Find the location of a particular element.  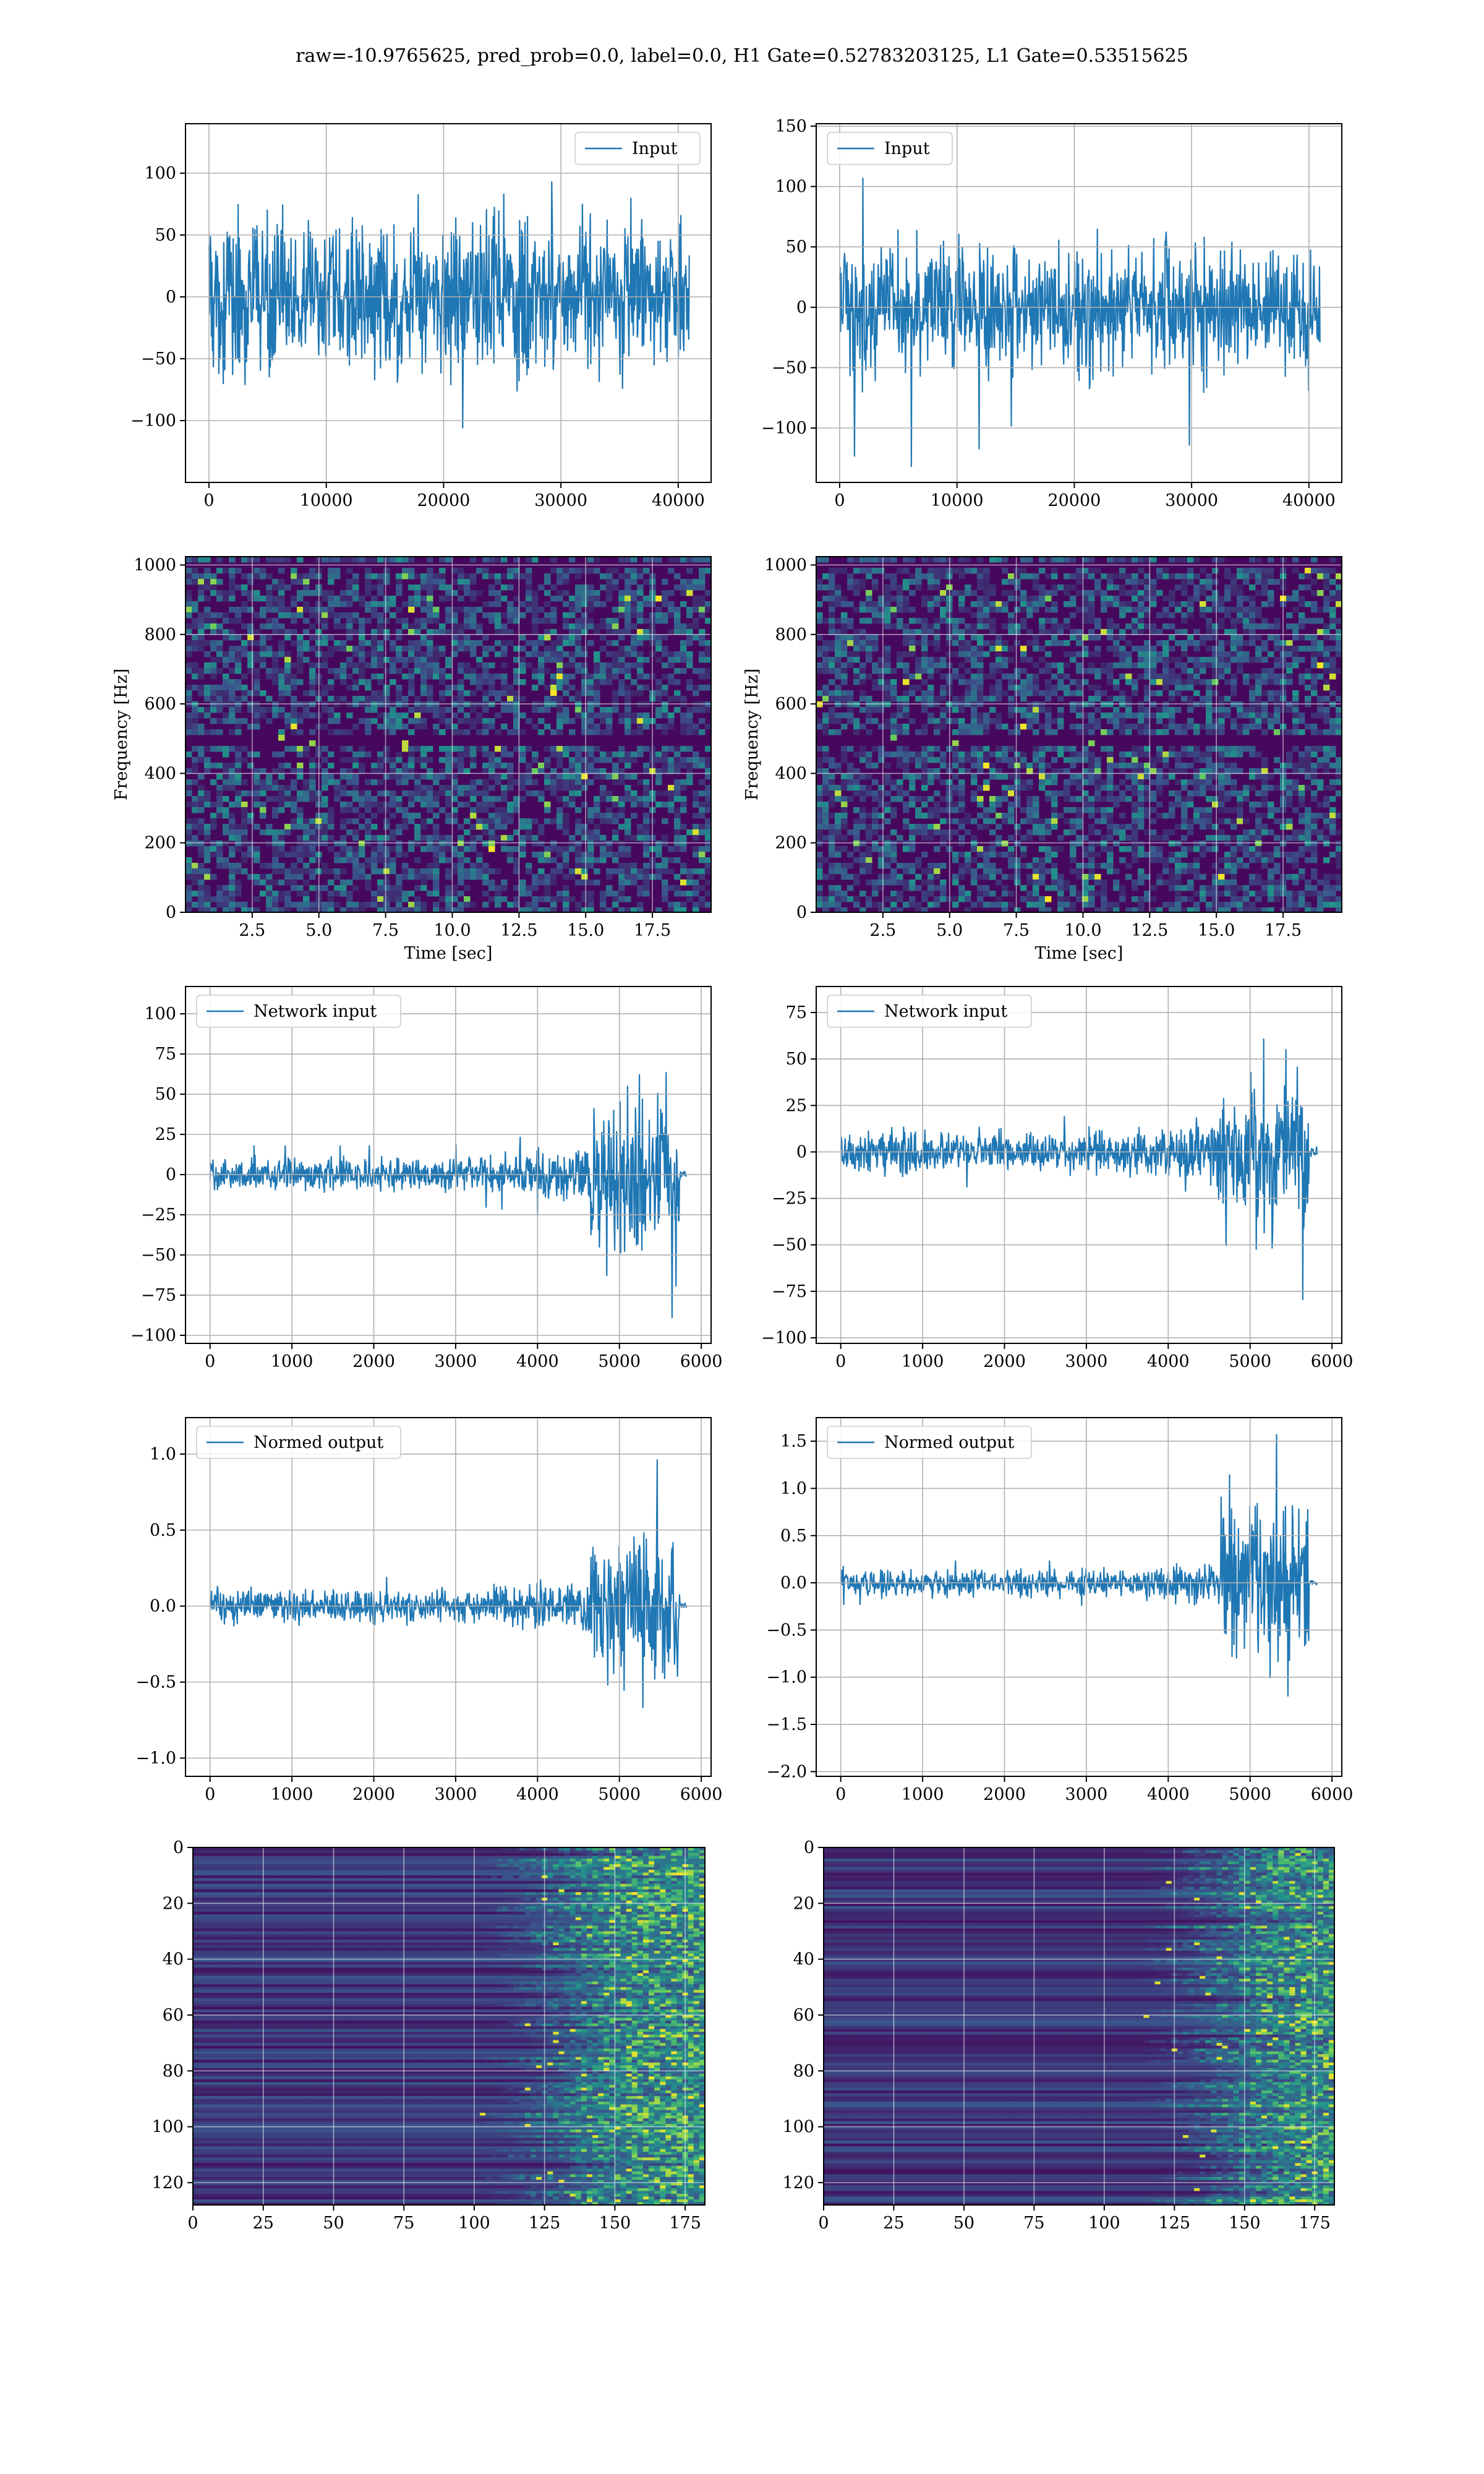

y-tick-label: 100 is located at coordinates (160, 174).